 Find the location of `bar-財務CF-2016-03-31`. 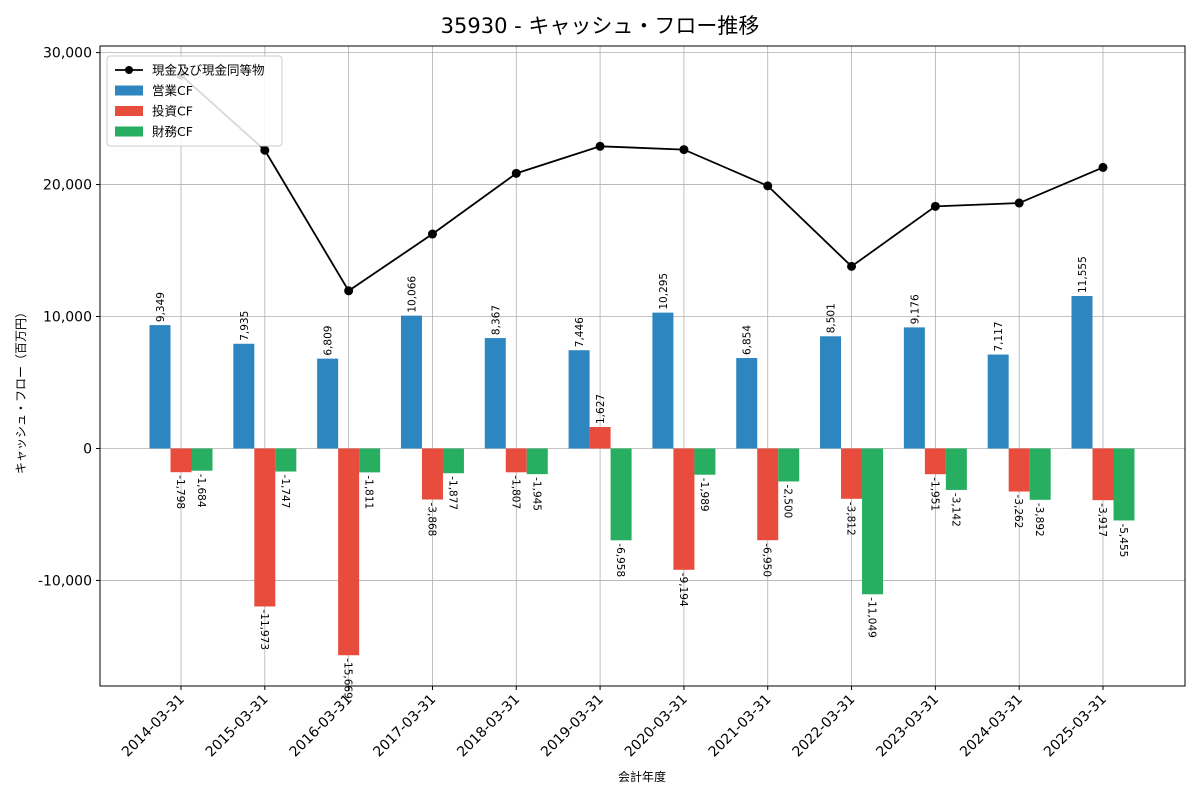

bar-財務CF-2016-03-31 is located at coordinates (370, 460).